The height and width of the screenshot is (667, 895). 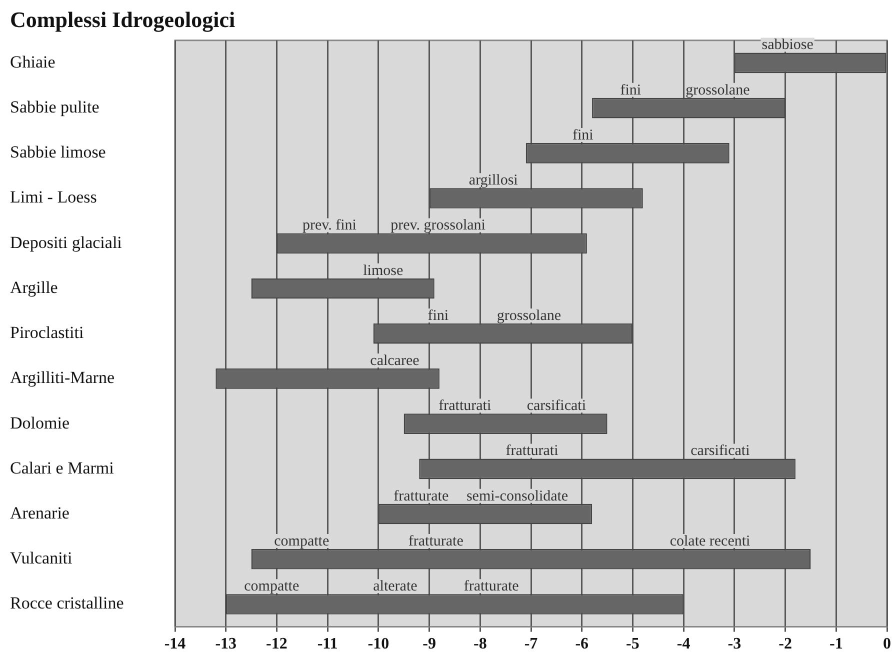 I want to click on x-tick-label: -1, so click(x=836, y=644).